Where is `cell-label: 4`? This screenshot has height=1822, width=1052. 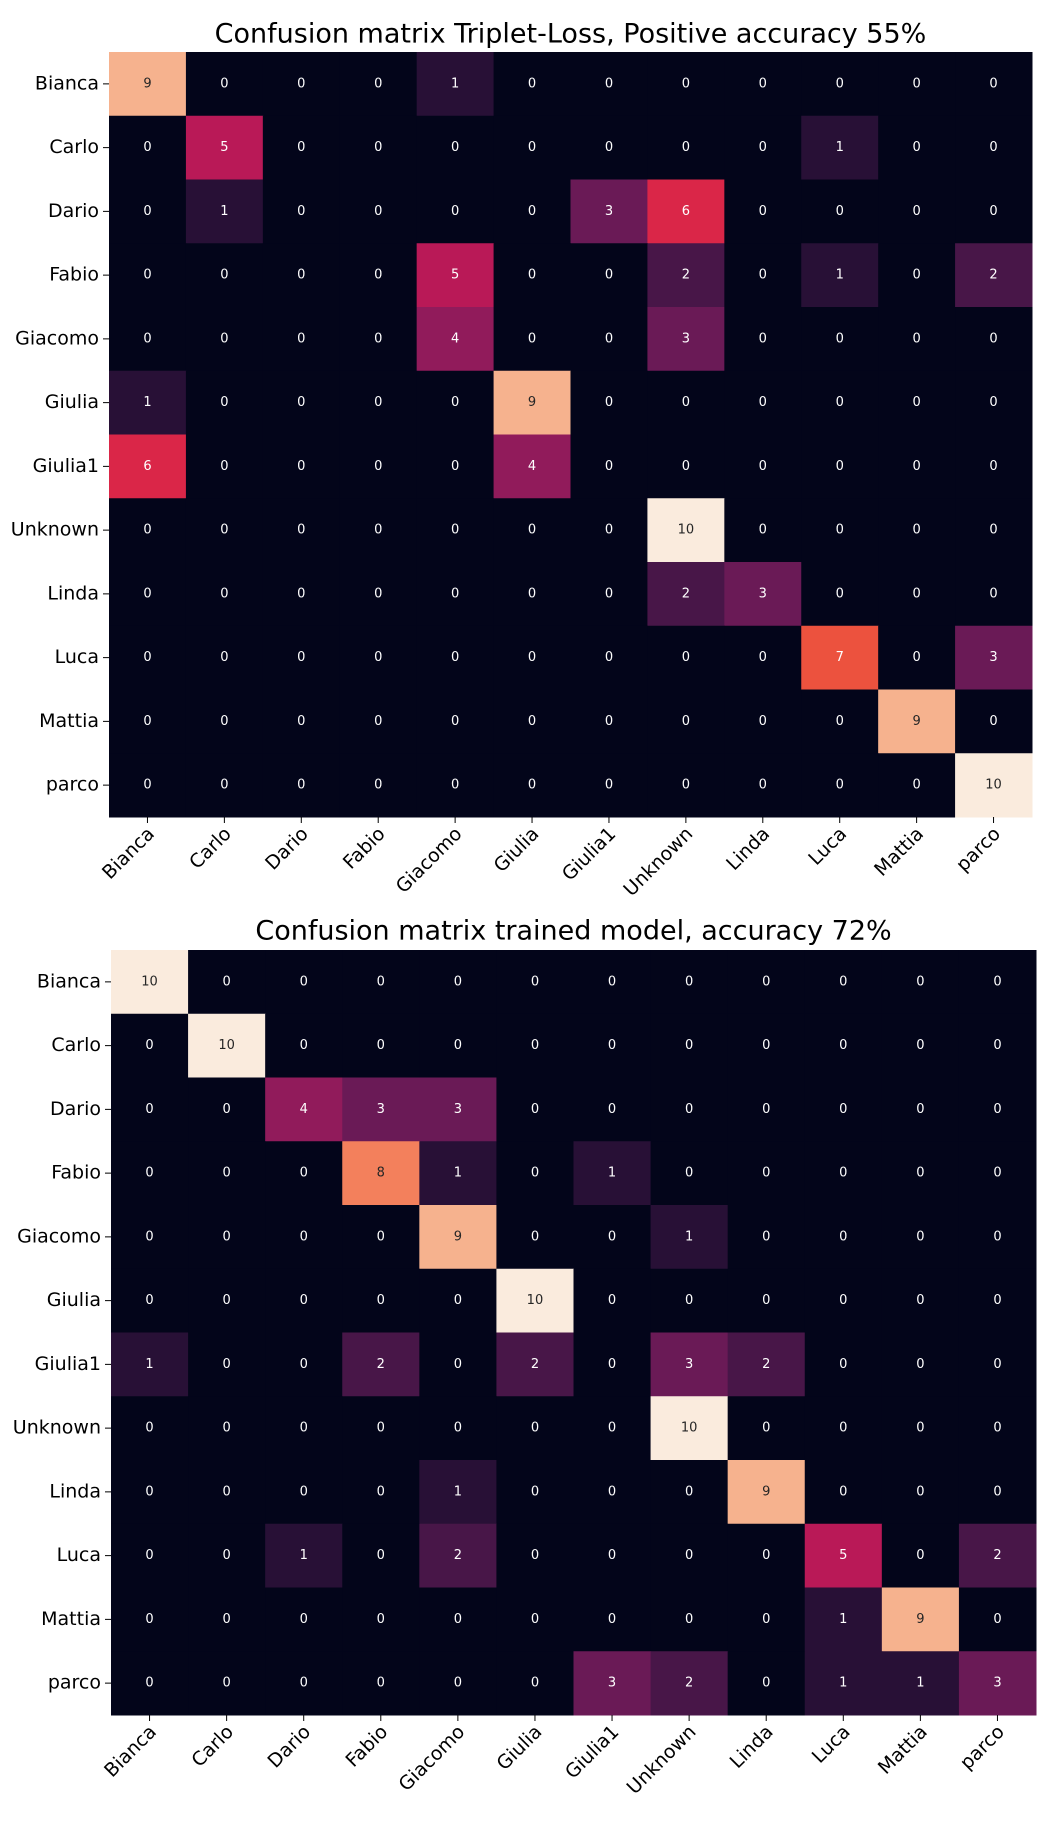
cell-label: 4 is located at coordinates (455, 338).